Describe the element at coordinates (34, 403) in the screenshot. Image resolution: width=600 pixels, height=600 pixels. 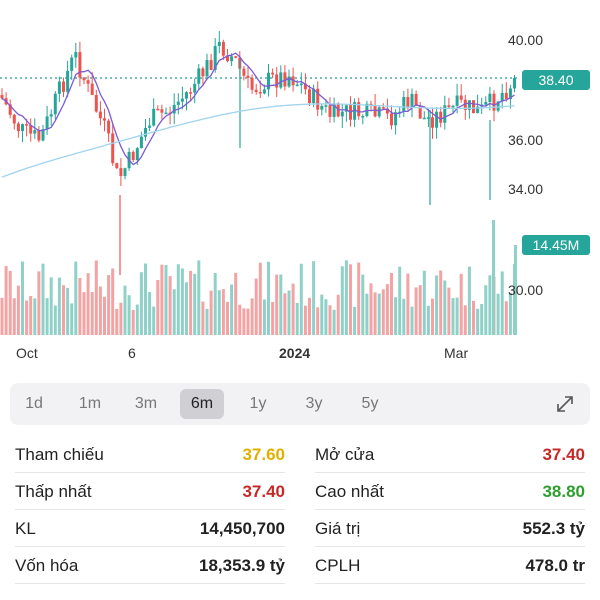
I see `tab-1d: 1d` at that location.